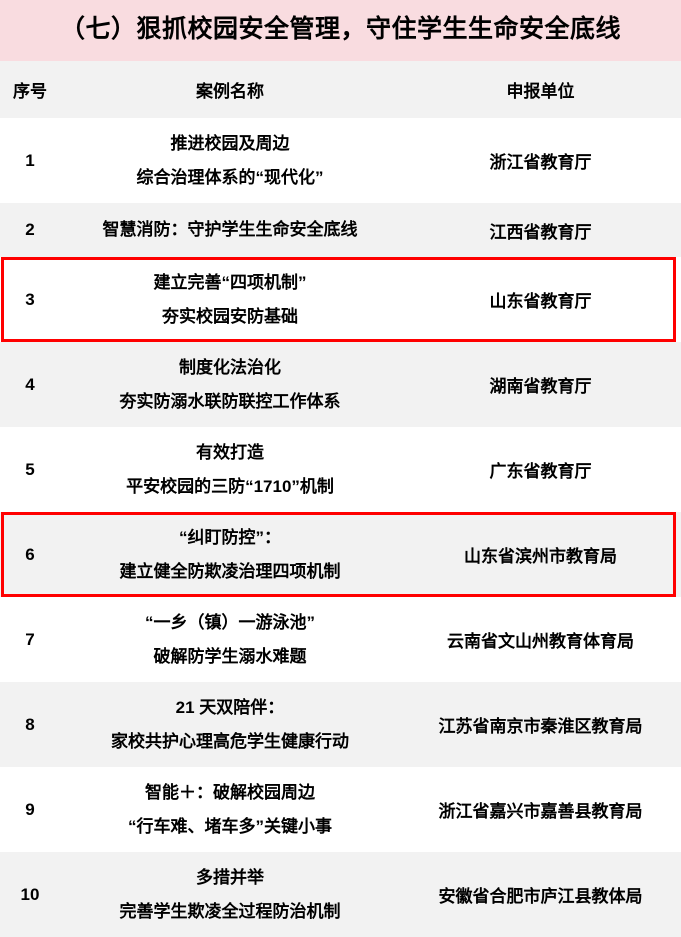  I want to click on cell-submitting-unit: 浙江省嘉兴市嘉善县教育局, so click(540, 811).